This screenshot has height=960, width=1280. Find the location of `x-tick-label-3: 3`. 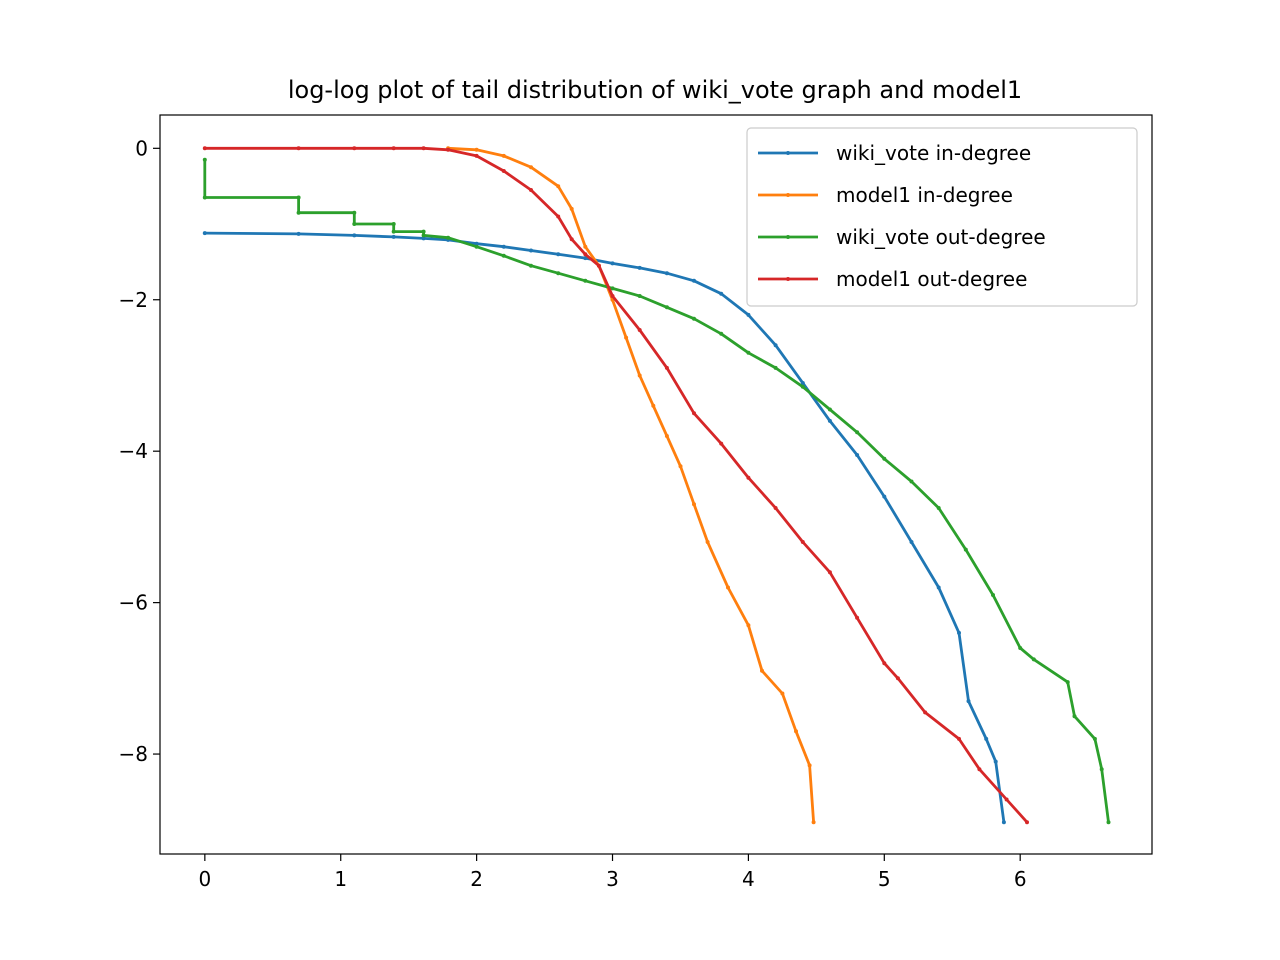

x-tick-label-3: 3 is located at coordinates (612, 879).